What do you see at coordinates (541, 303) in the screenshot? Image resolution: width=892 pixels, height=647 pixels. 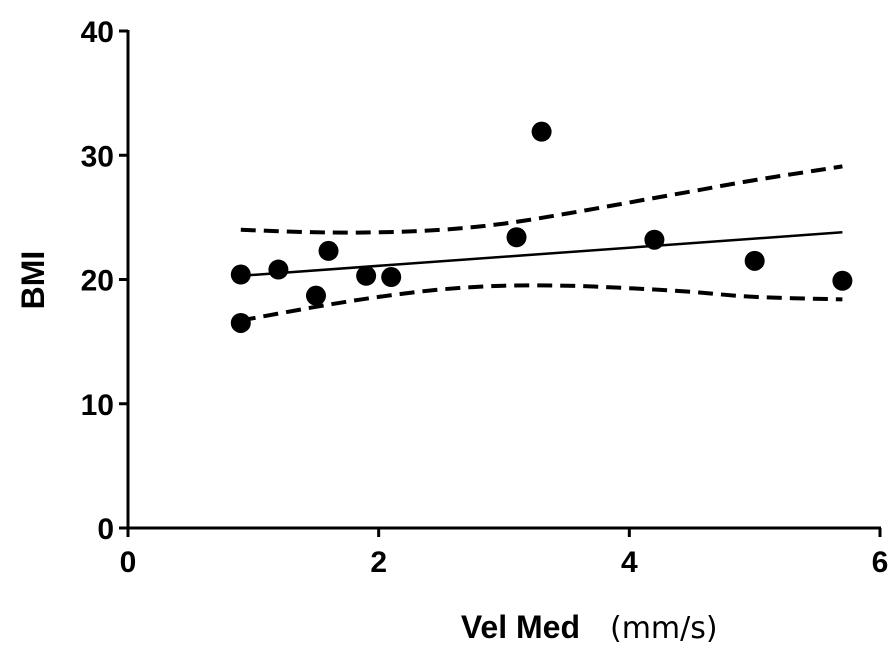 I see `confidence-band-lower` at bounding box center [541, 303].